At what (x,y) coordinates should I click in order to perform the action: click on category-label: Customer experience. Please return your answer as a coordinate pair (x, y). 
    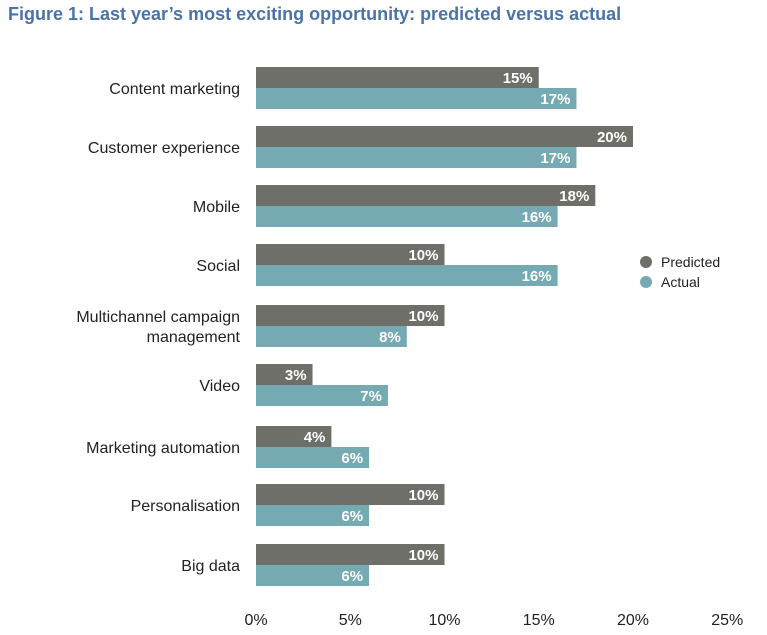
    Looking at the image, I should click on (164, 148).